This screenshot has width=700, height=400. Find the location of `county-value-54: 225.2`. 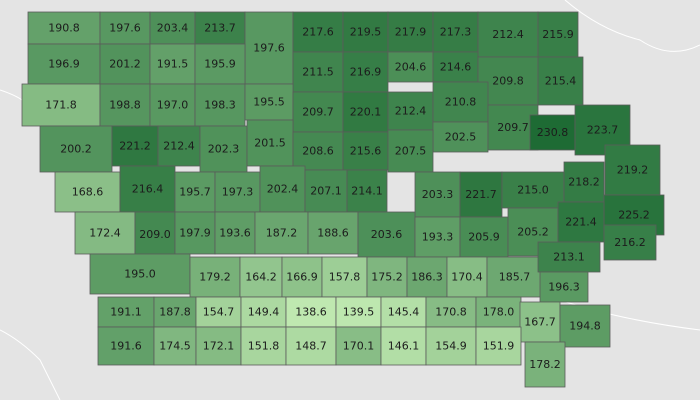

county-value-54: 225.2 is located at coordinates (634, 215).